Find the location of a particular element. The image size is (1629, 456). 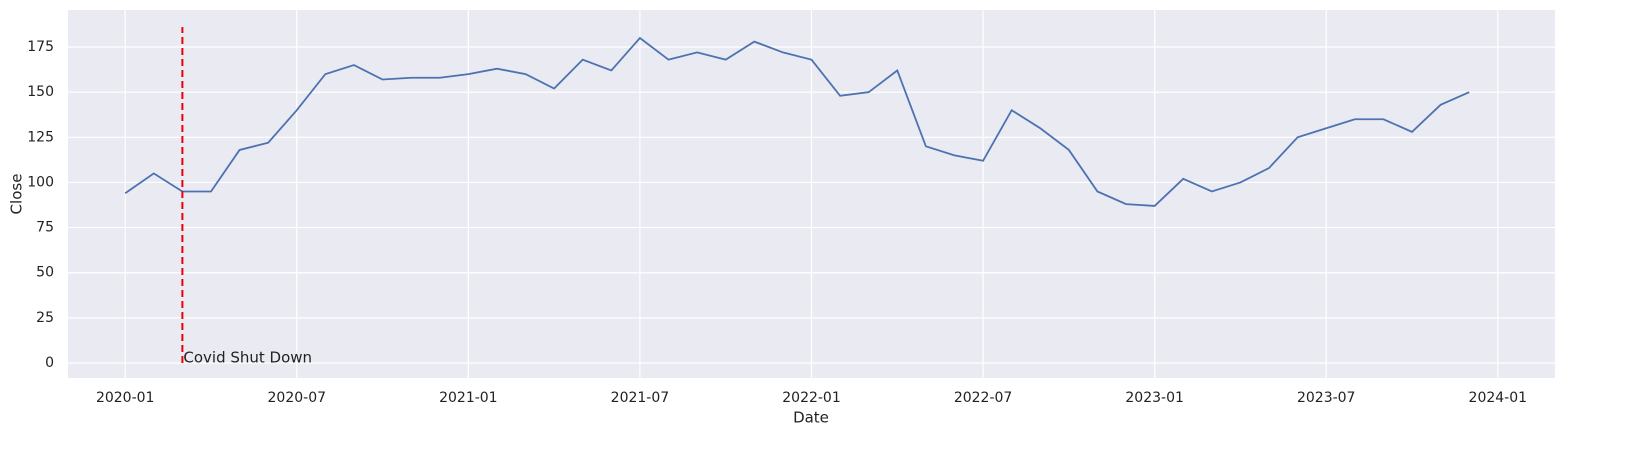

y-tick-label: 175 is located at coordinates (40, 47).